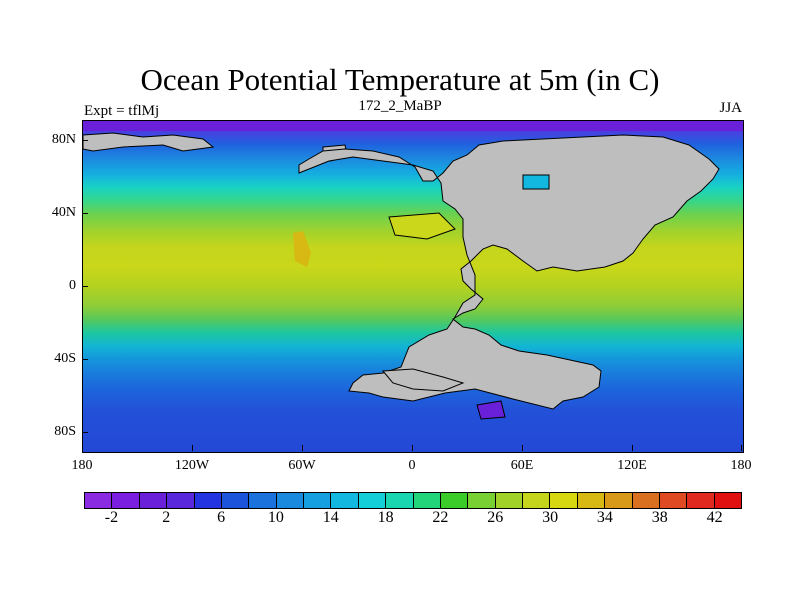 This screenshot has height=600, width=800. Describe the element at coordinates (522, 465) in the screenshot. I see `x-tick-label: 60E` at that location.